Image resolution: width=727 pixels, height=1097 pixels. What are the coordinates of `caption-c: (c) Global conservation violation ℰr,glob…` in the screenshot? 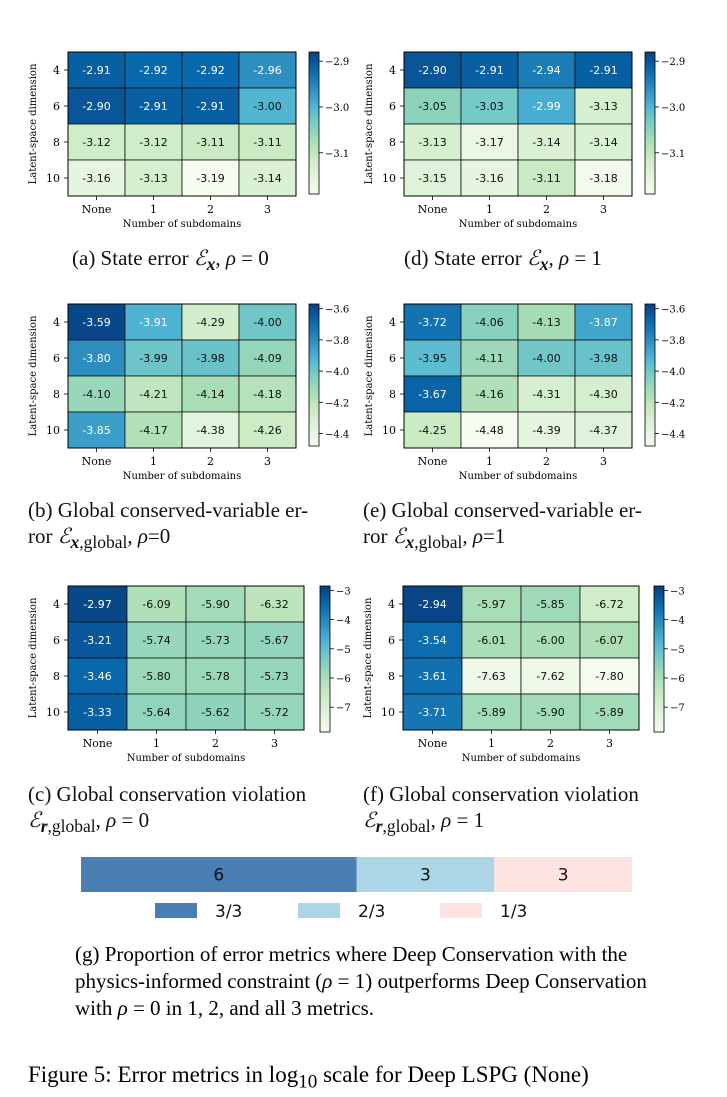 It's located at (167, 809).